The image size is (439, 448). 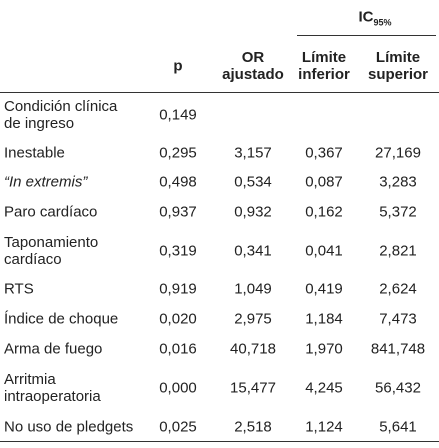 What do you see at coordinates (253, 251) in the screenshot?
I see `cell-value: 0,341` at bounding box center [253, 251].